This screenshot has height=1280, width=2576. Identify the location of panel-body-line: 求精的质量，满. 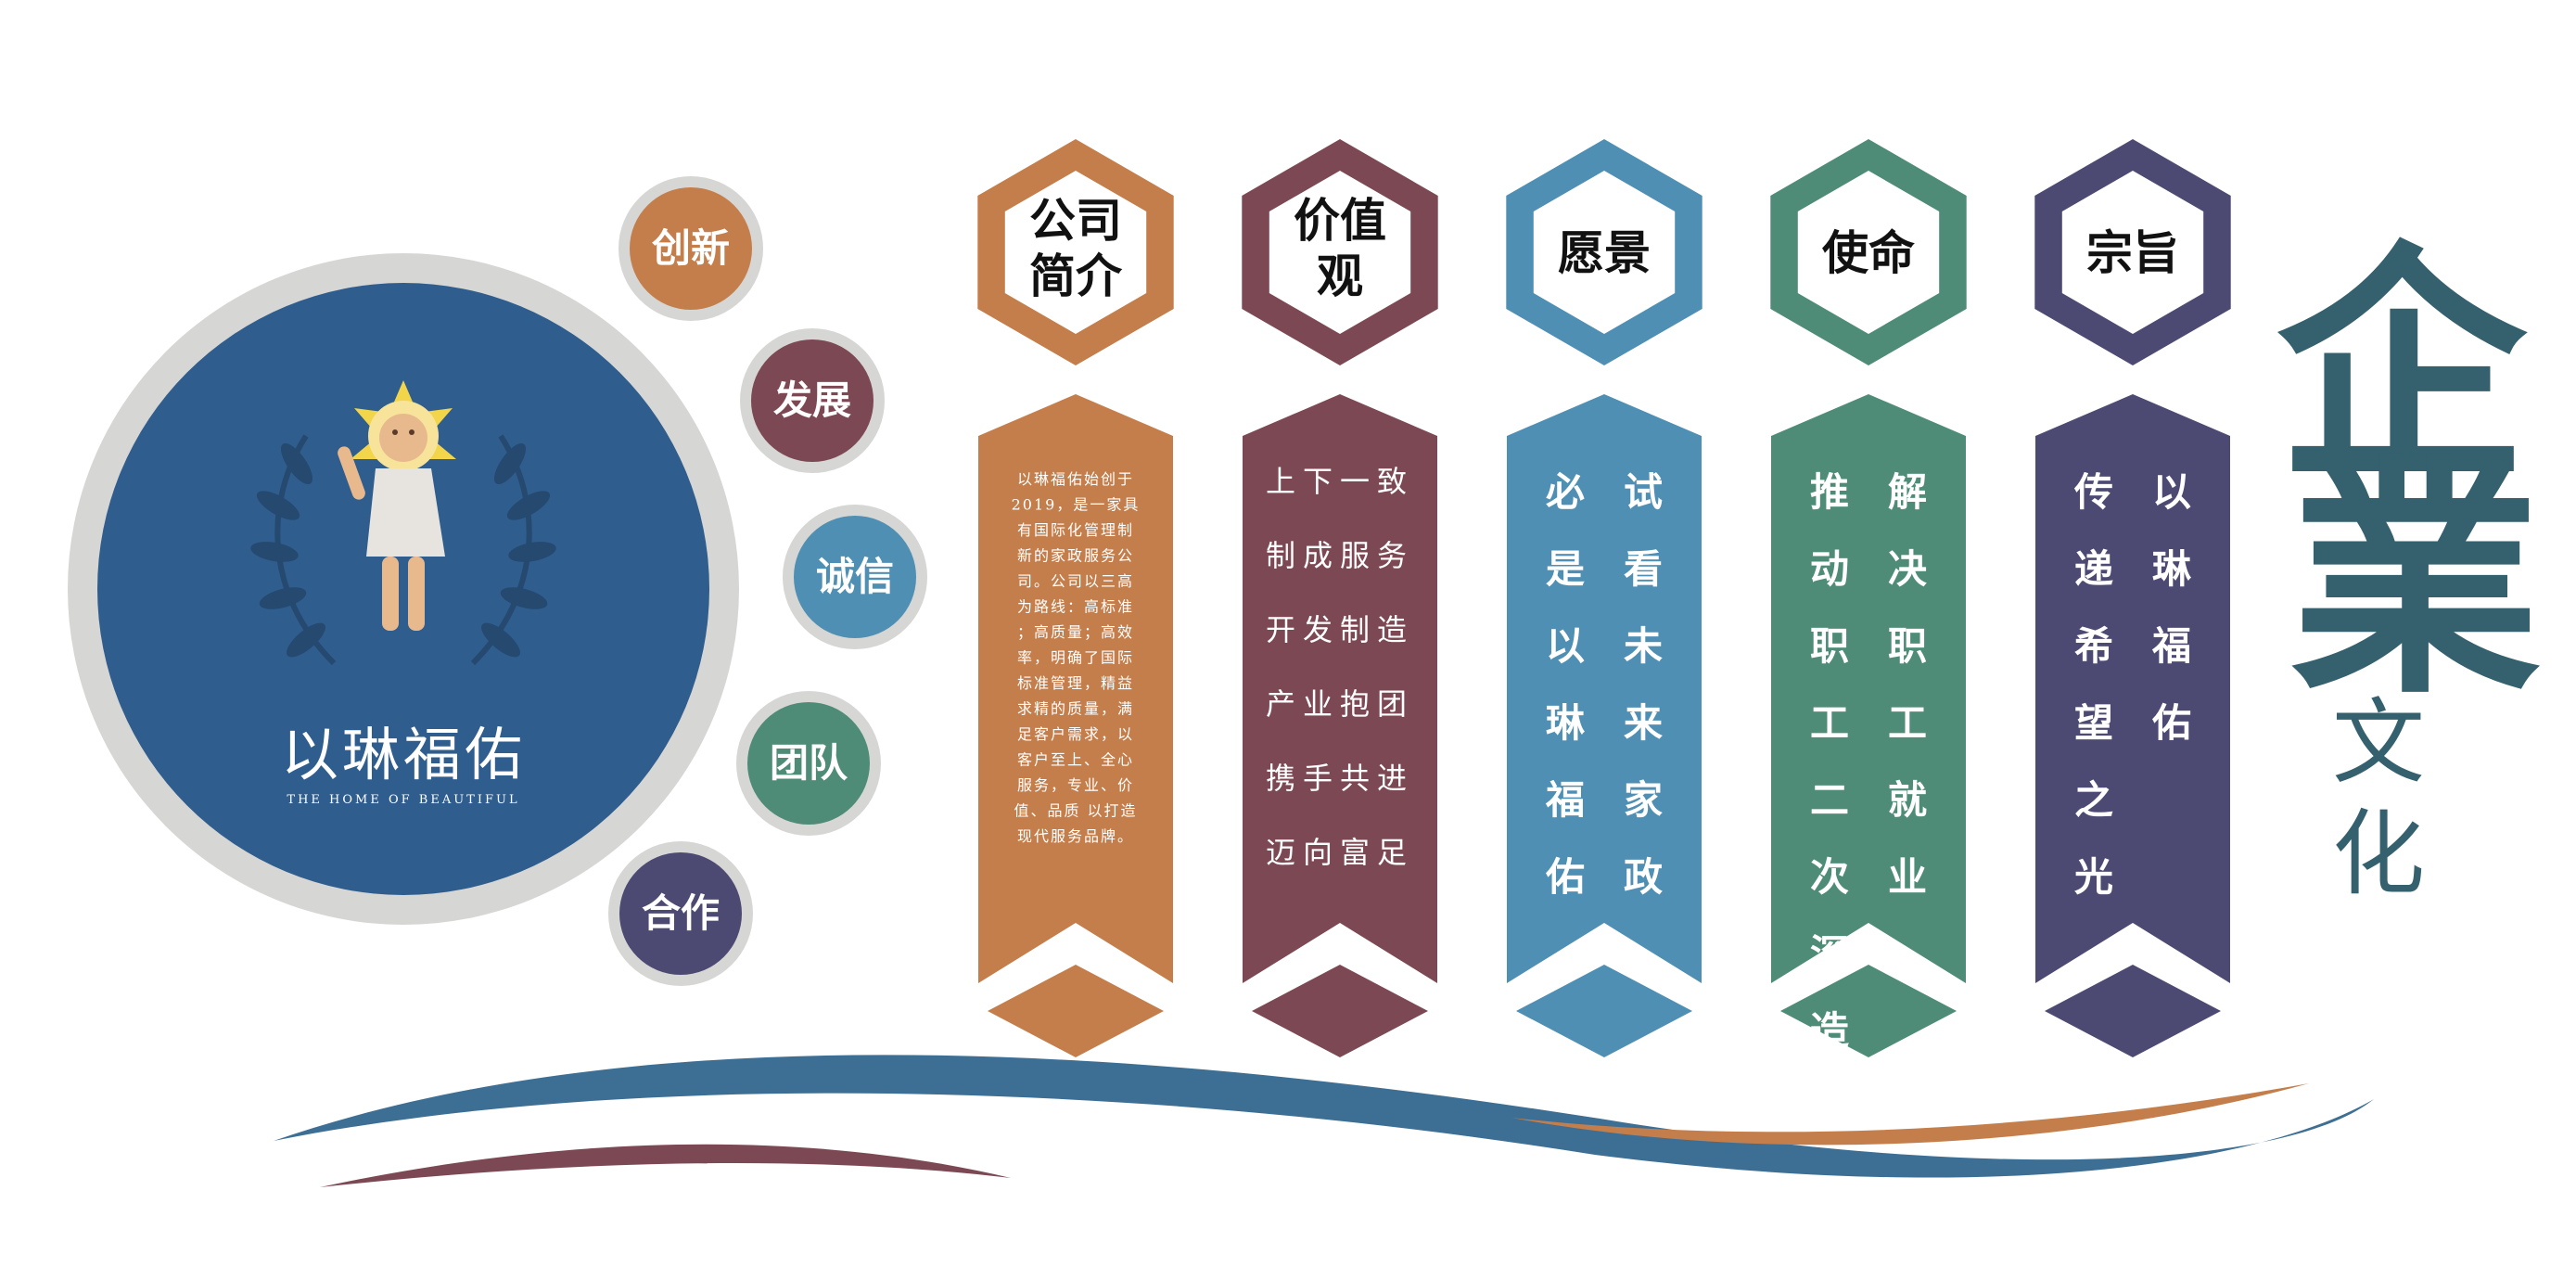
(1076, 709).